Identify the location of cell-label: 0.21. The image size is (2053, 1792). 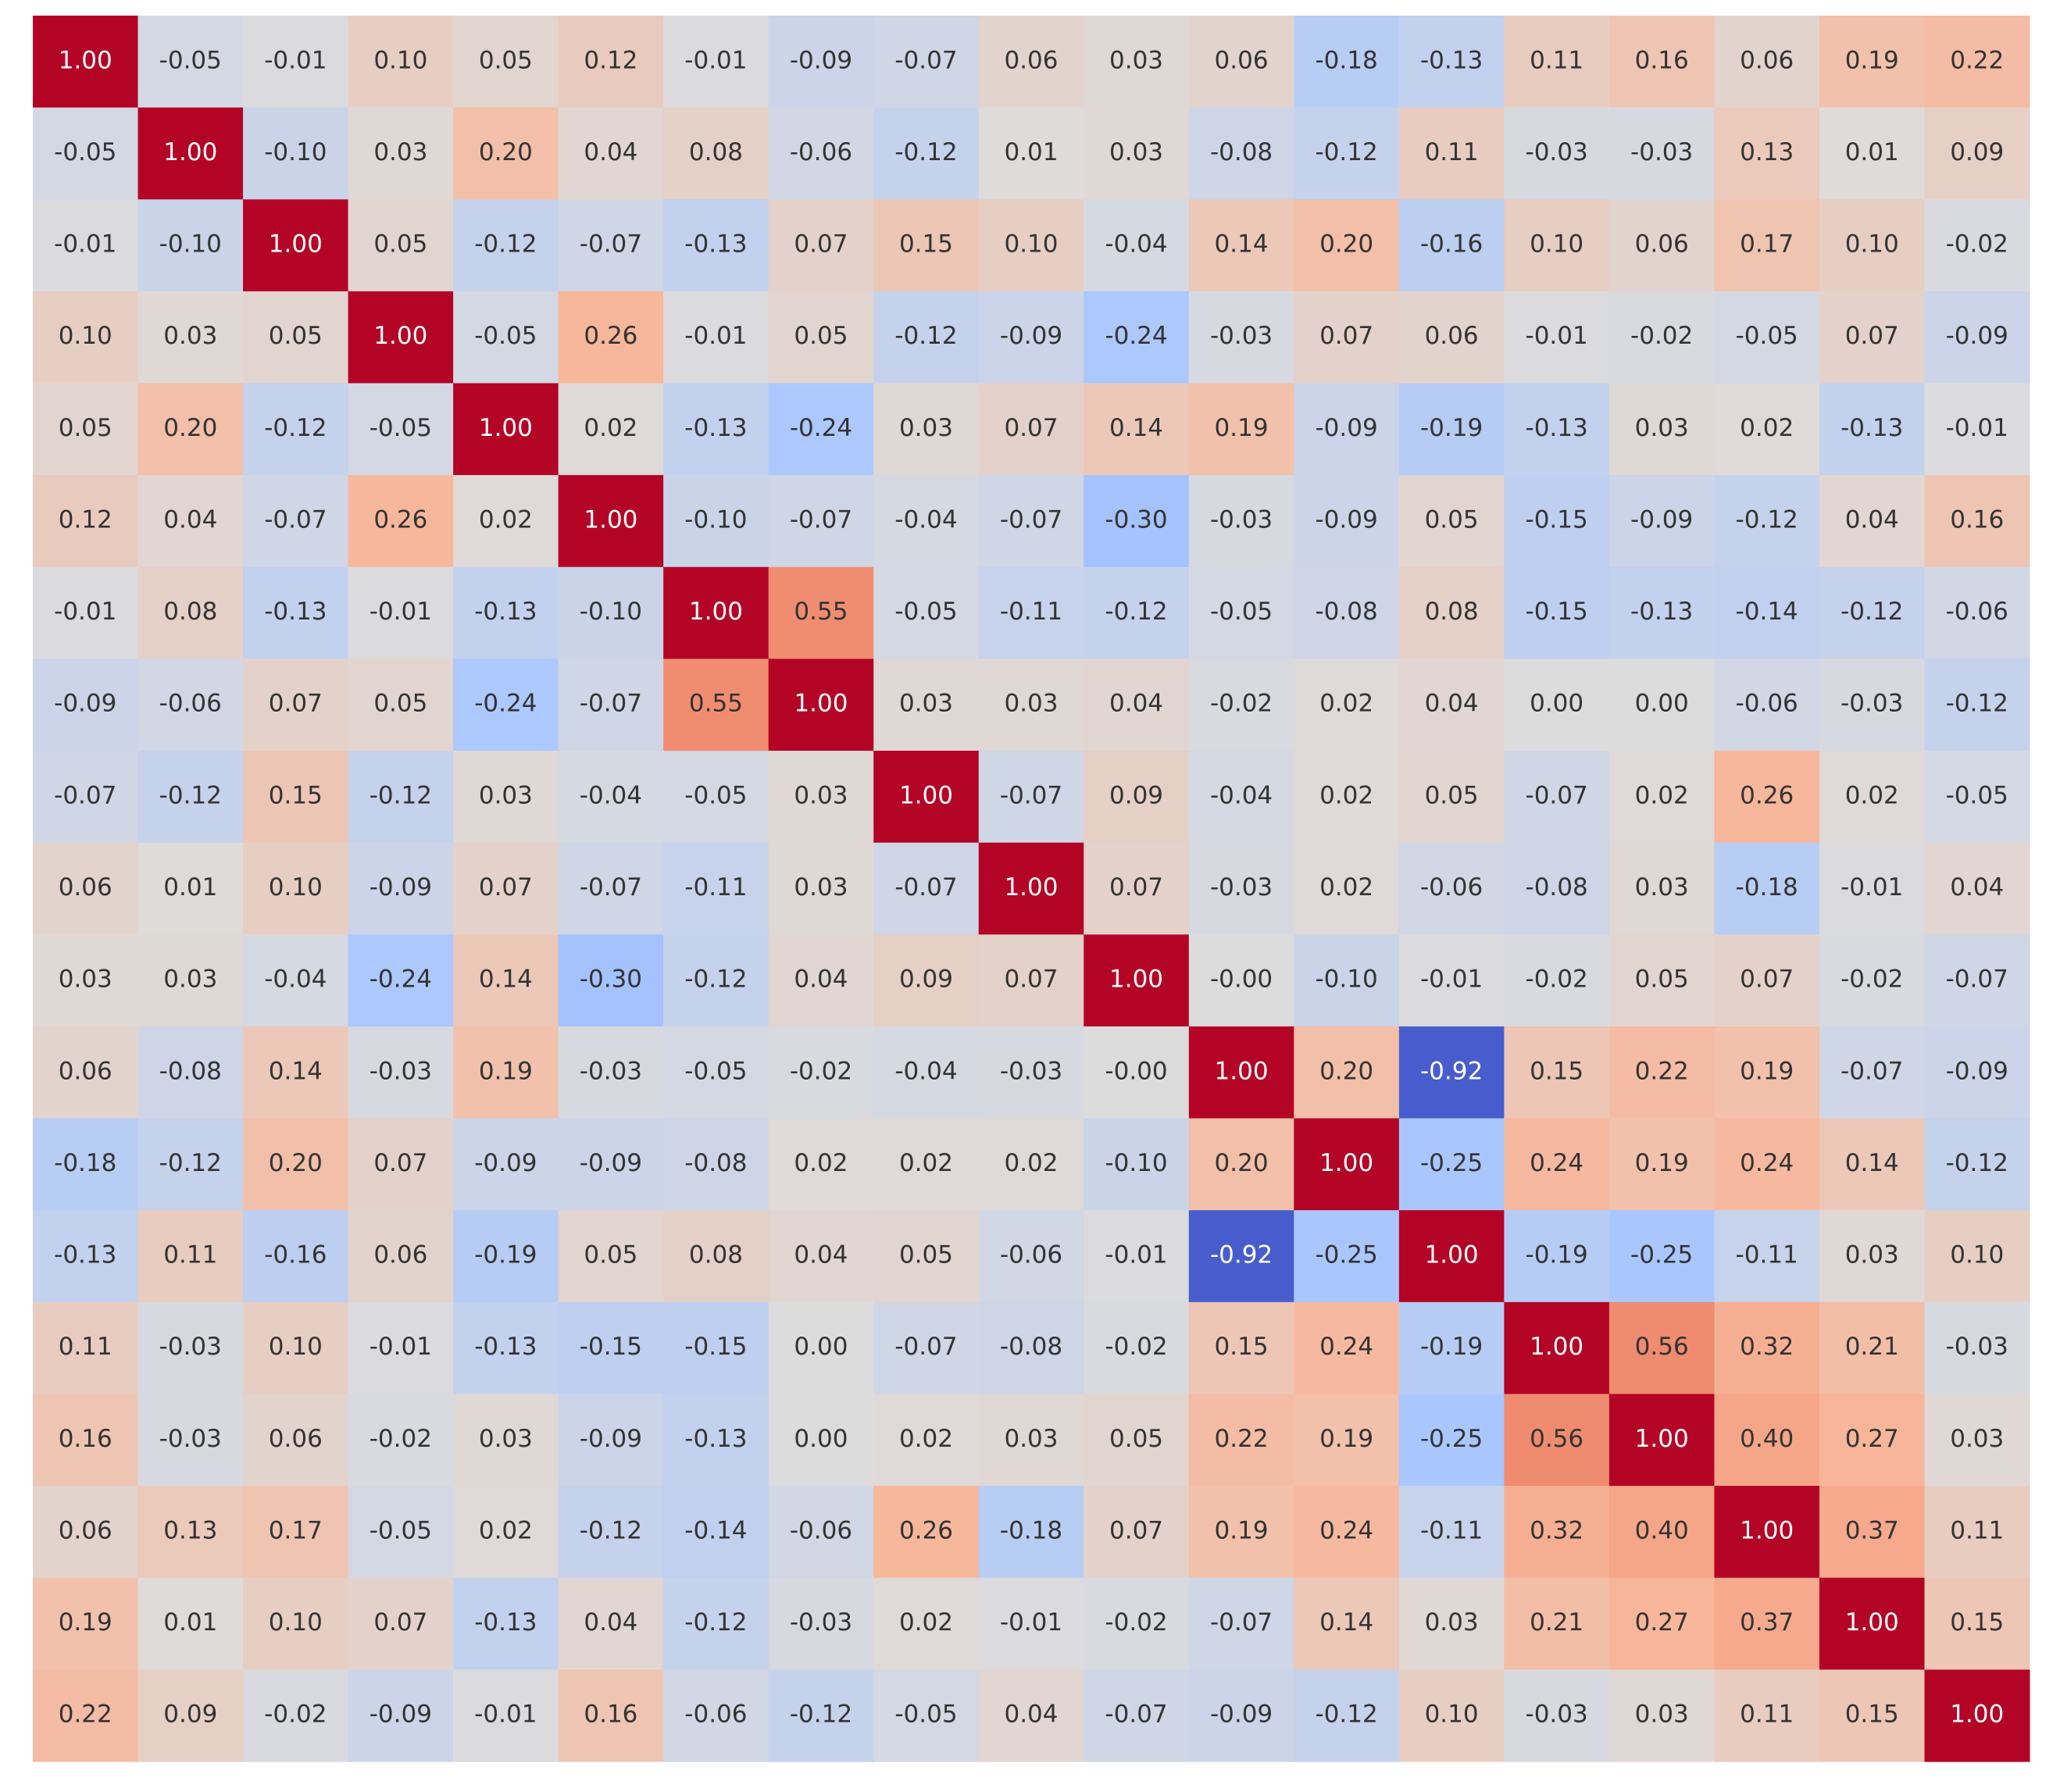
(1872, 1347).